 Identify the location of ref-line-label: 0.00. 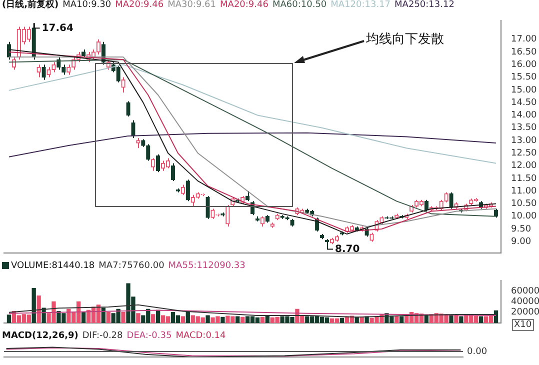
(477, 351).